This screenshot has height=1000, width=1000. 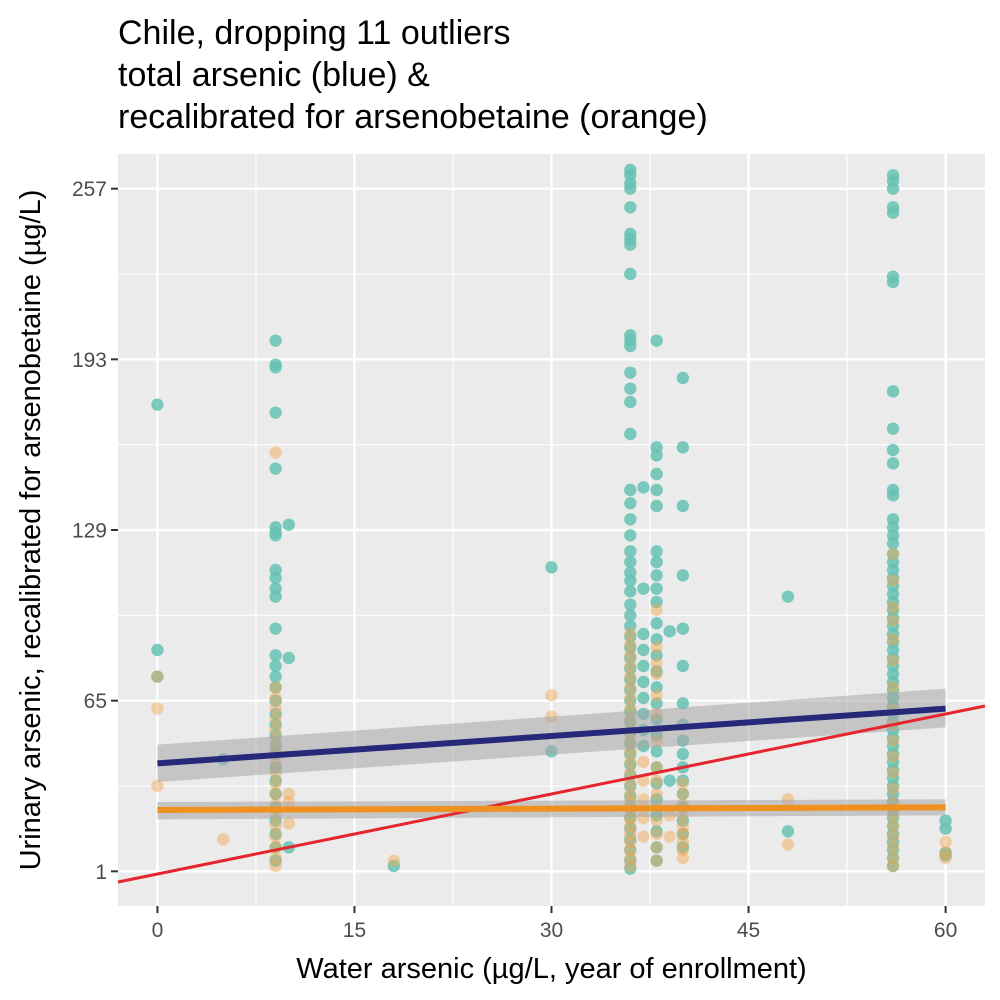 I want to click on total-fit-line, so click(x=551, y=736).